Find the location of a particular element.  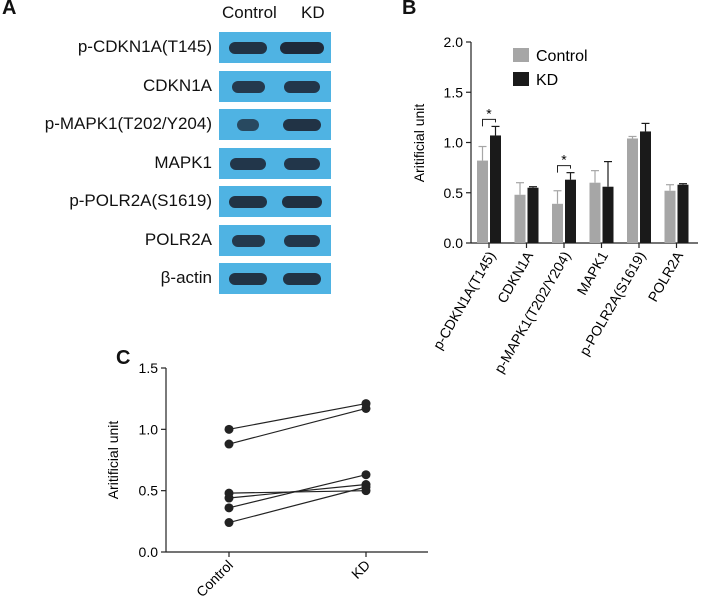

dot-plot-x-tick-label: Control is located at coordinates (214, 578).